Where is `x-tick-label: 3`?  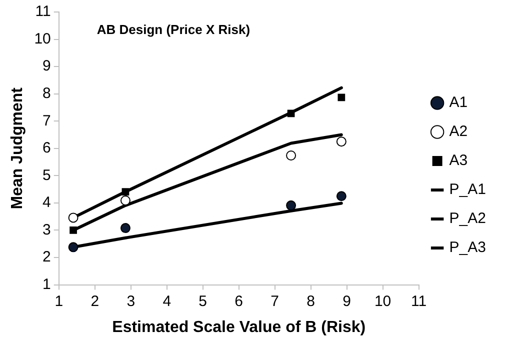
x-tick-label: 3 is located at coordinates (131, 301).